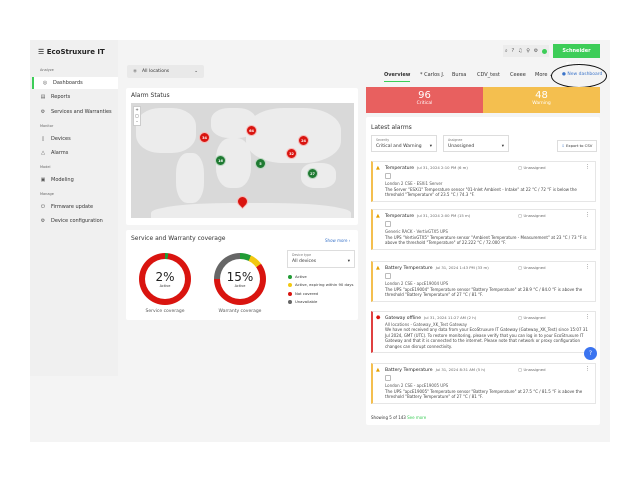 The width and height of the screenshot is (640, 480). What do you see at coordinates (137, 109) in the screenshot?
I see `zoom-in-icon: +` at bounding box center [137, 109].